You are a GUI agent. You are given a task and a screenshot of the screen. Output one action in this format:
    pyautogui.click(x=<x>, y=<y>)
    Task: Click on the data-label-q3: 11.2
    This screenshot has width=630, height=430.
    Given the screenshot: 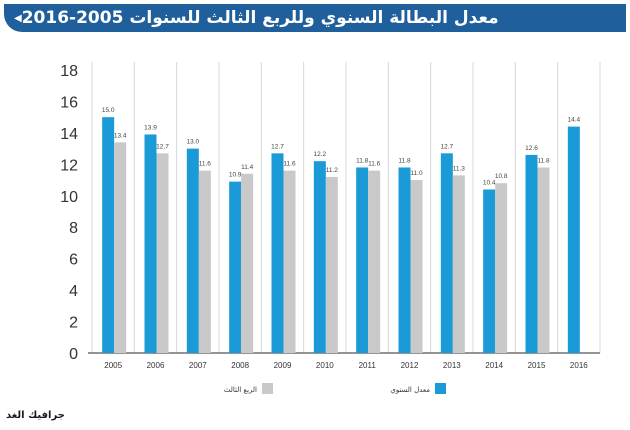 What is the action you would take?
    pyautogui.click(x=332, y=170)
    